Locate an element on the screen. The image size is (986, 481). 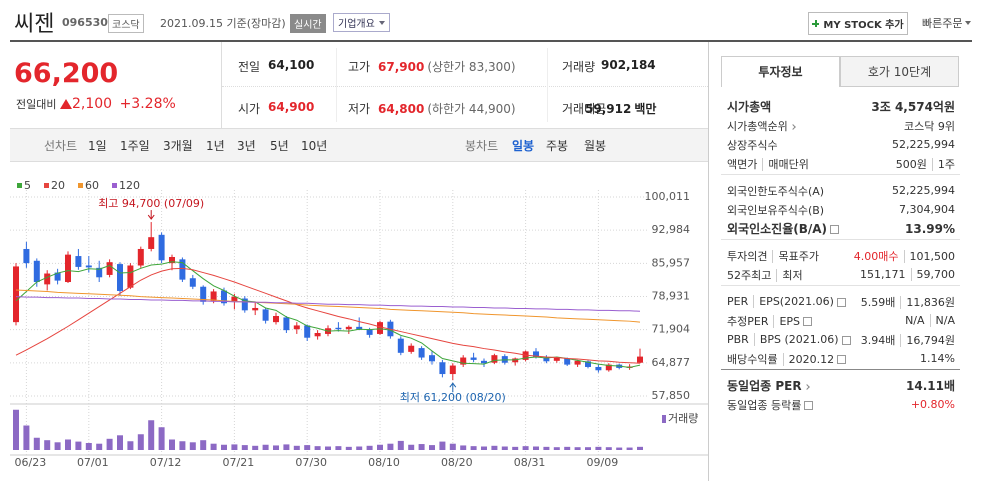
tab: 1년 is located at coordinates (215, 146).